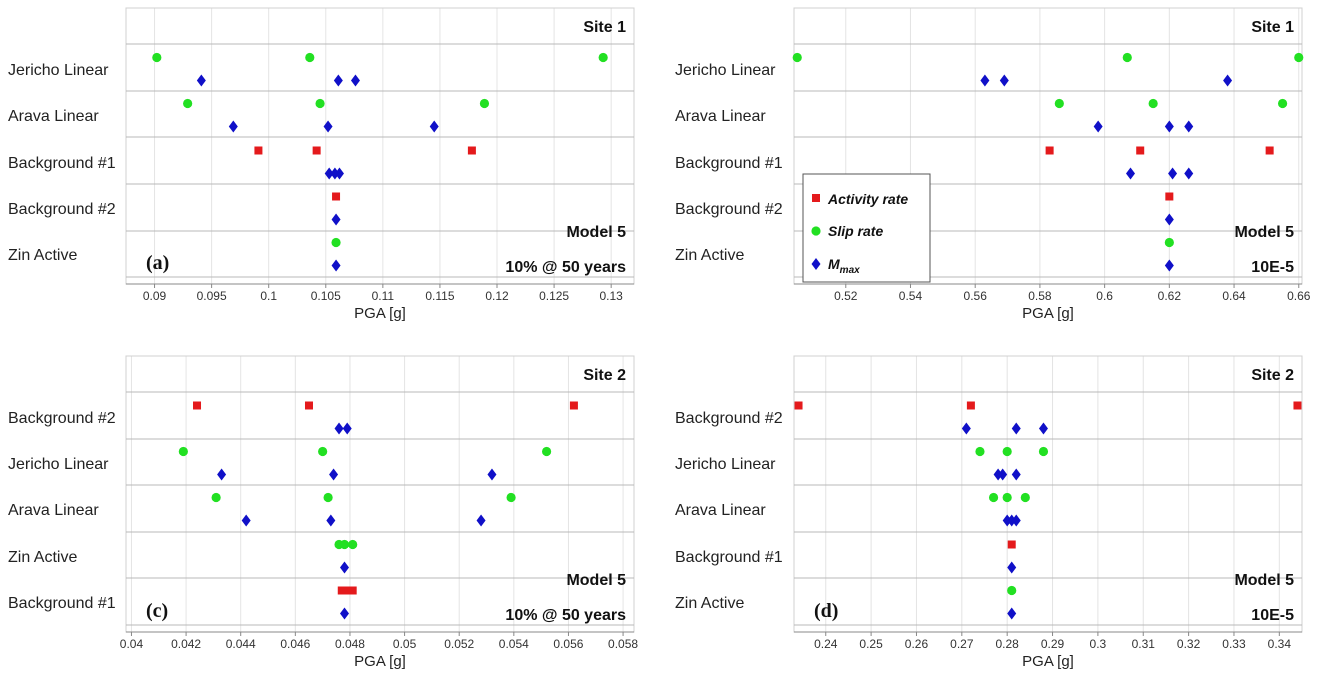 Image resolution: width=1325 pixels, height=695 pixels. What do you see at coordinates (186, 644) in the screenshot?
I see `x-tick-label: 0.042` at bounding box center [186, 644].